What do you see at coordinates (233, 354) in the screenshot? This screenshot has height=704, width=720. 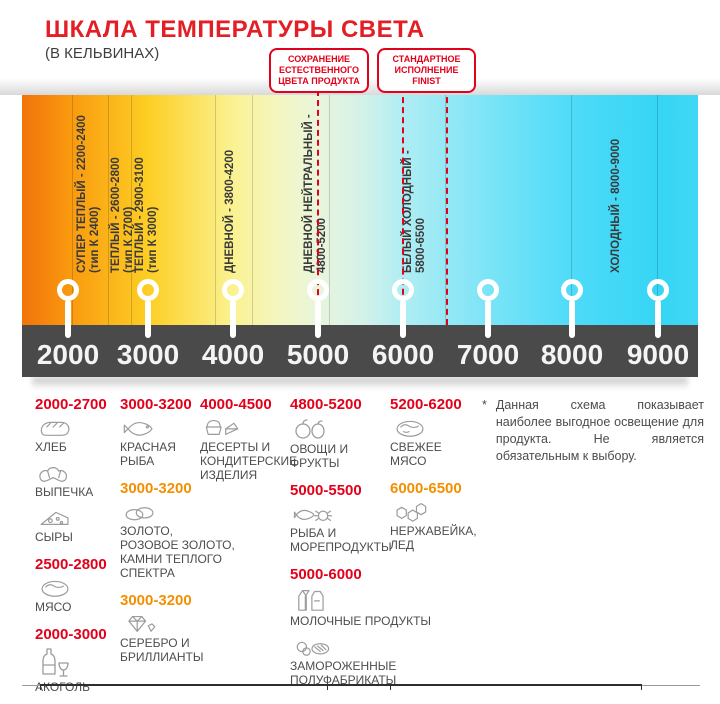 I see `kelvin-tick: 4000` at bounding box center [233, 354].